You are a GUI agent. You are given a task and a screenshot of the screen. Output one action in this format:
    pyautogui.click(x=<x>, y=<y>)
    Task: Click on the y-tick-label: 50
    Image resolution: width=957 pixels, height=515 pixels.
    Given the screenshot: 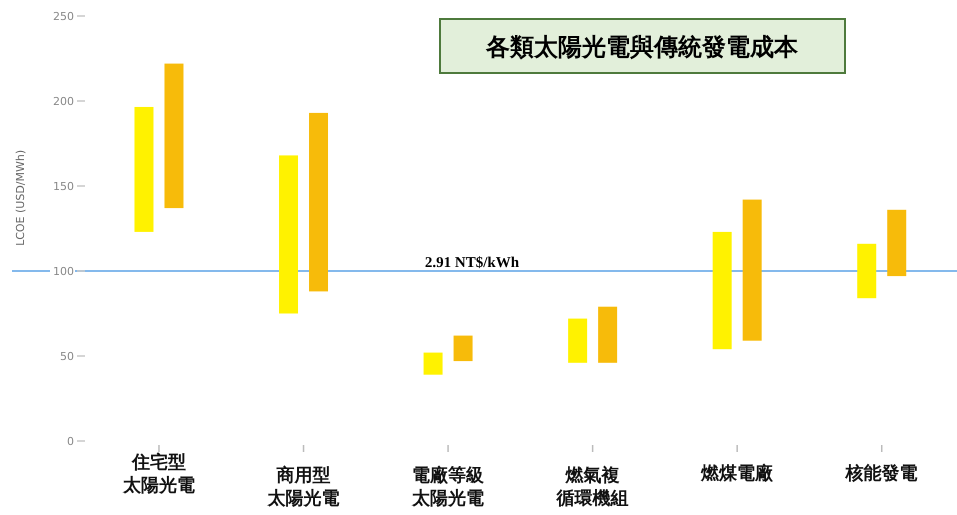 What is the action you would take?
    pyautogui.click(x=67, y=356)
    